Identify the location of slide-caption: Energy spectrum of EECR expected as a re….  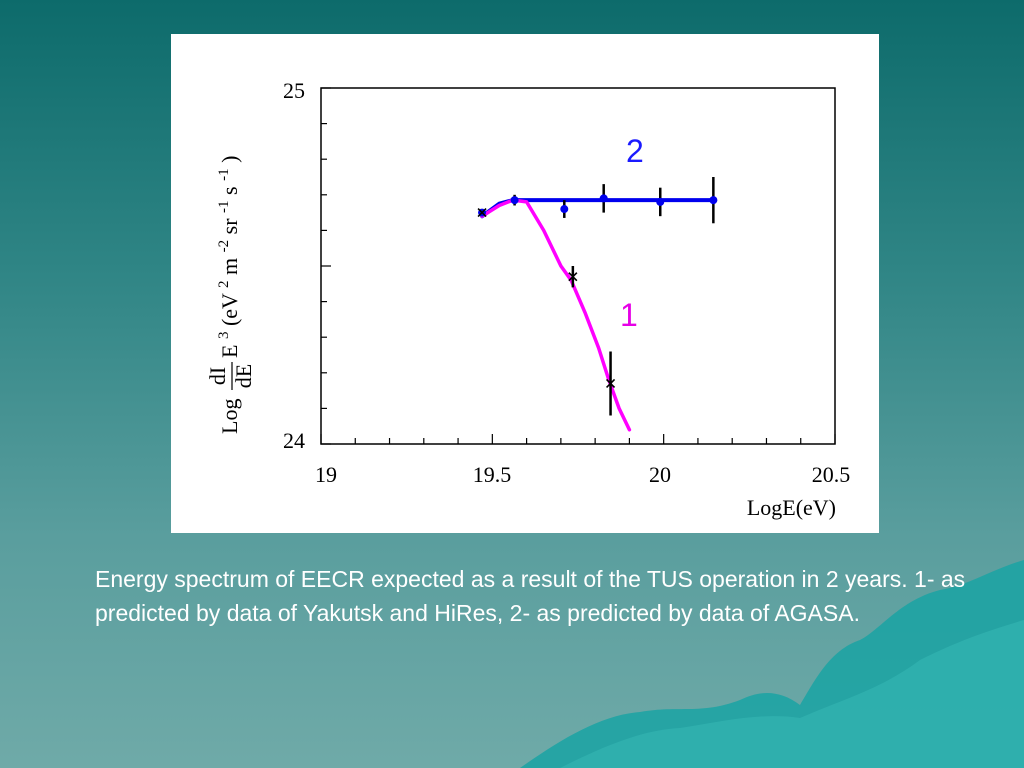
(530, 596).